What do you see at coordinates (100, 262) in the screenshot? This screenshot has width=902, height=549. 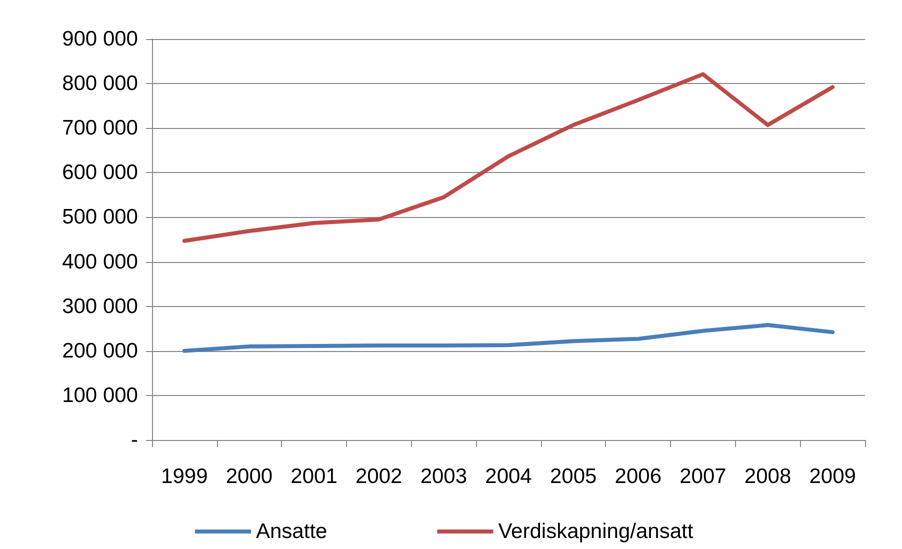 I see `y-tick-label: 400 000` at bounding box center [100, 262].